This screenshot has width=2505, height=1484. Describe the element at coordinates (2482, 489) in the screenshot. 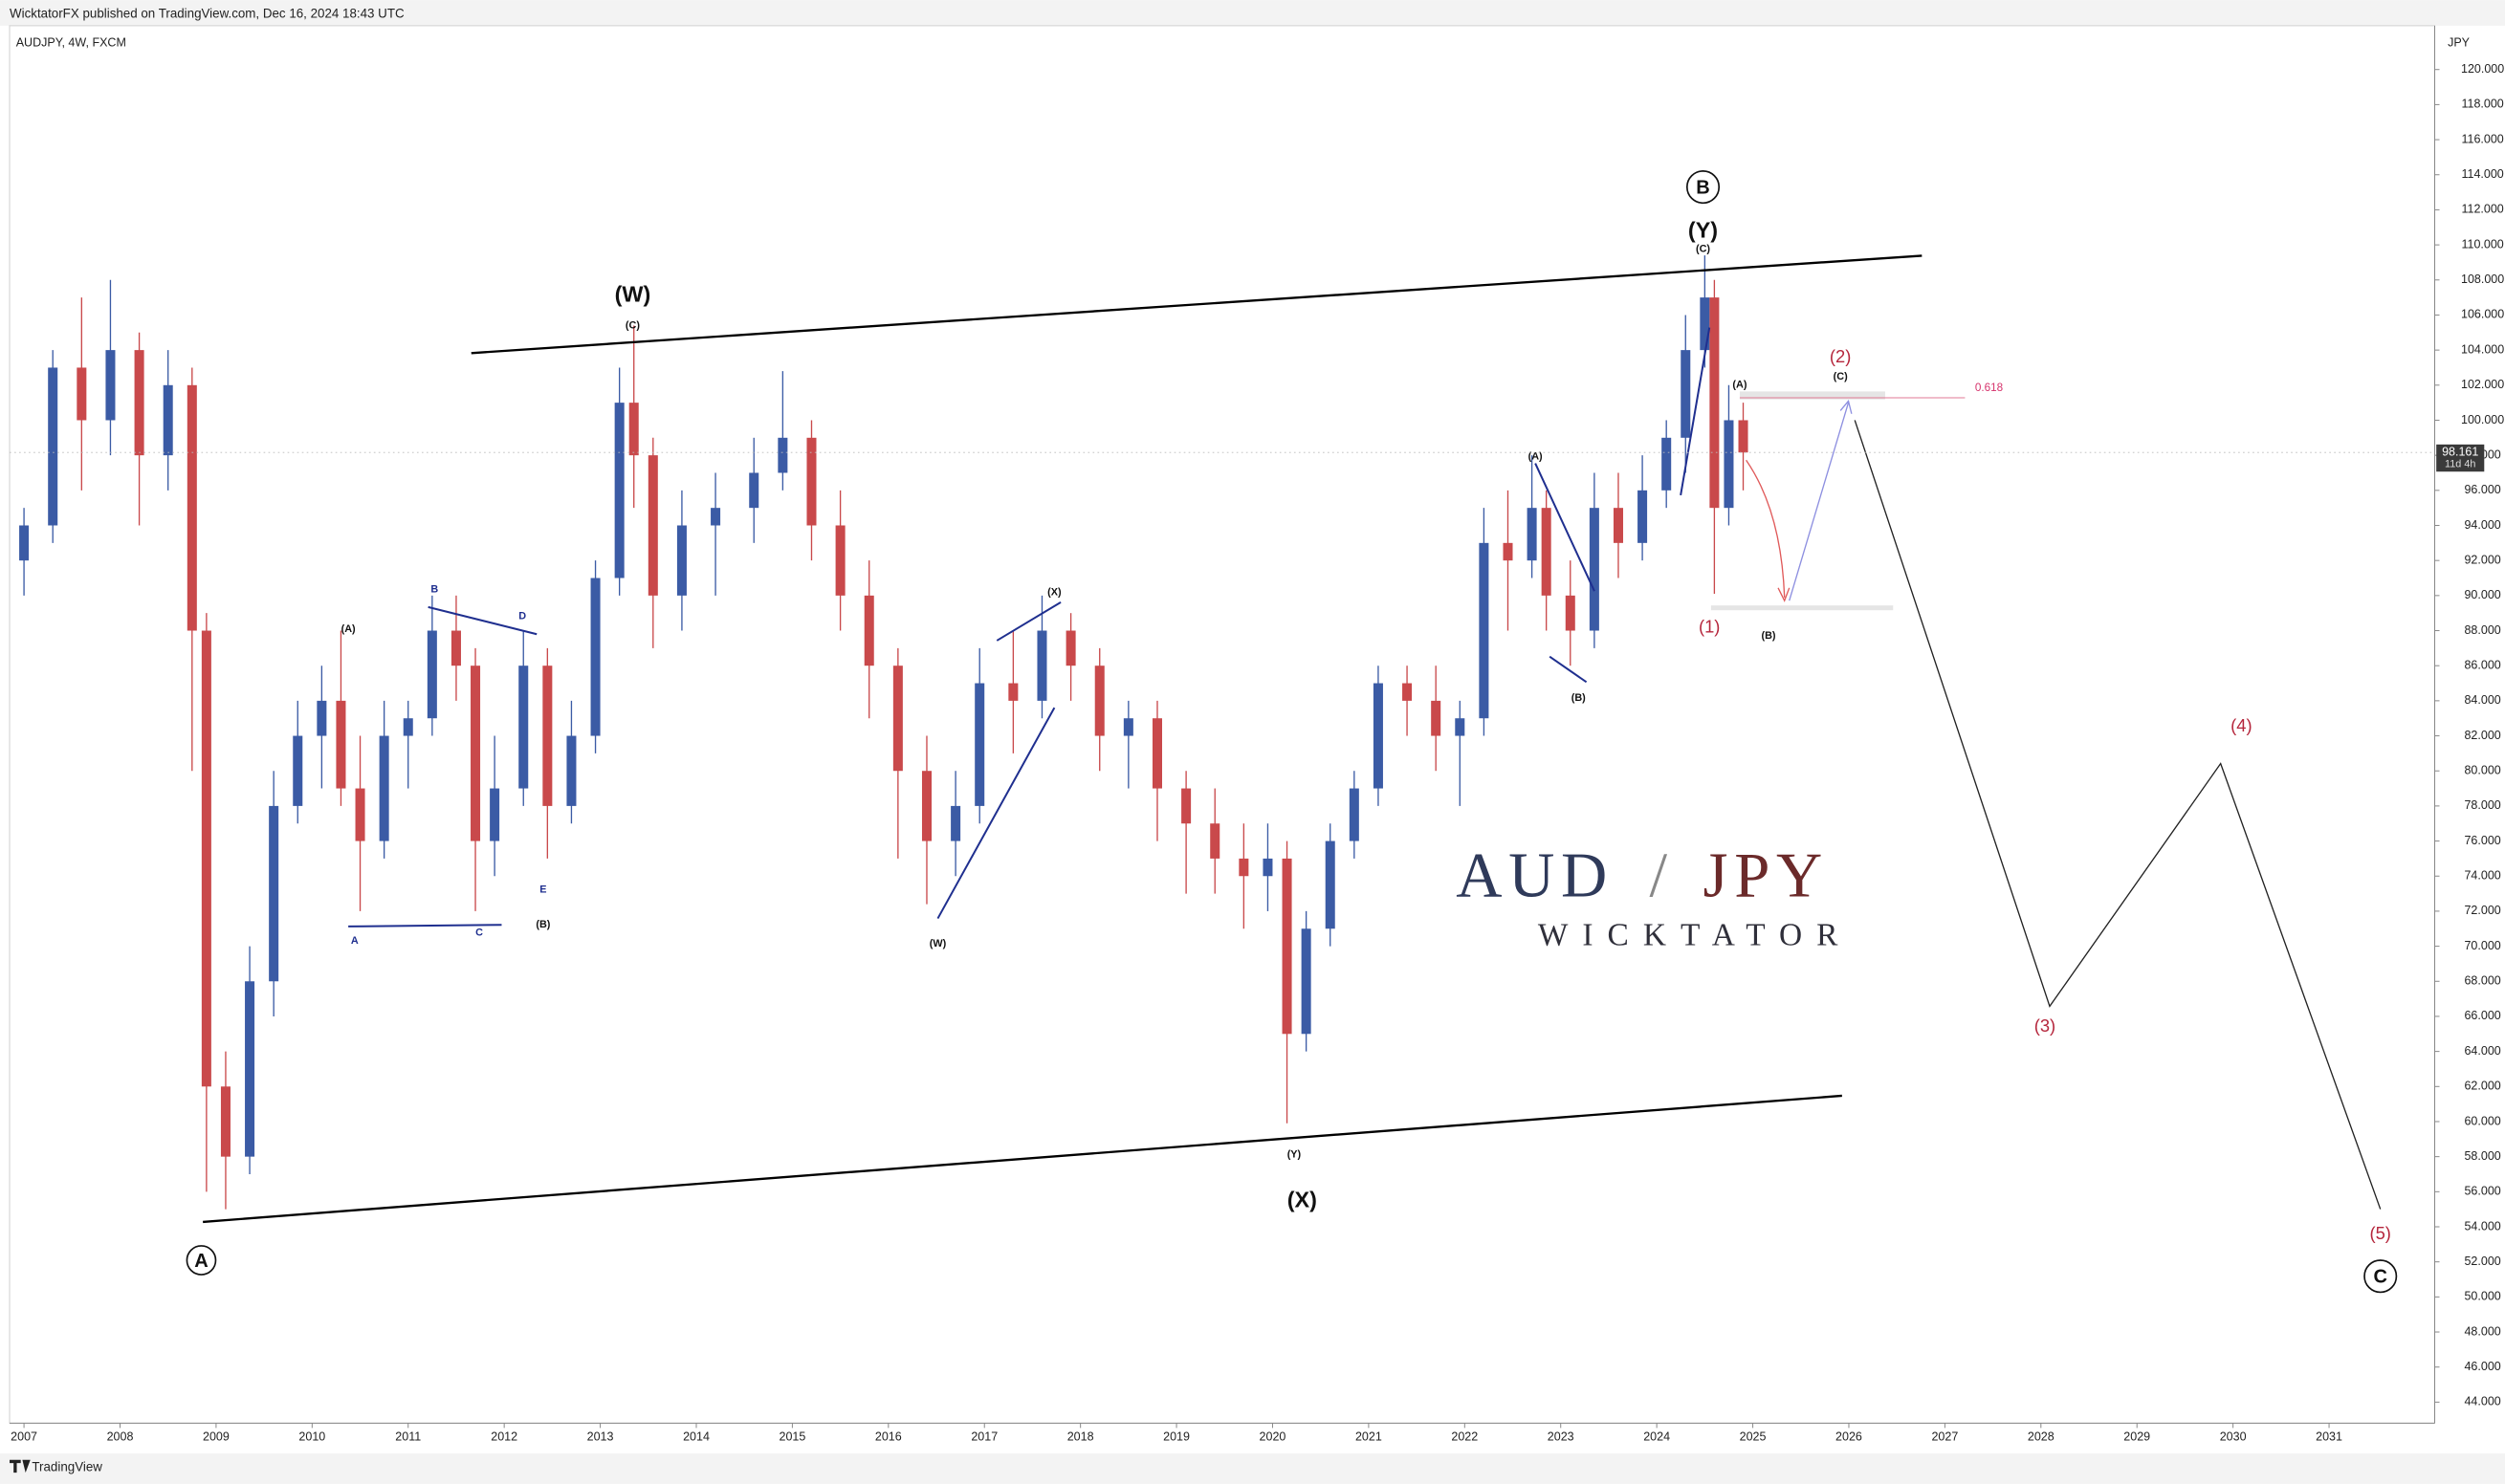

I see `y-tick-label: 96.000` at that location.